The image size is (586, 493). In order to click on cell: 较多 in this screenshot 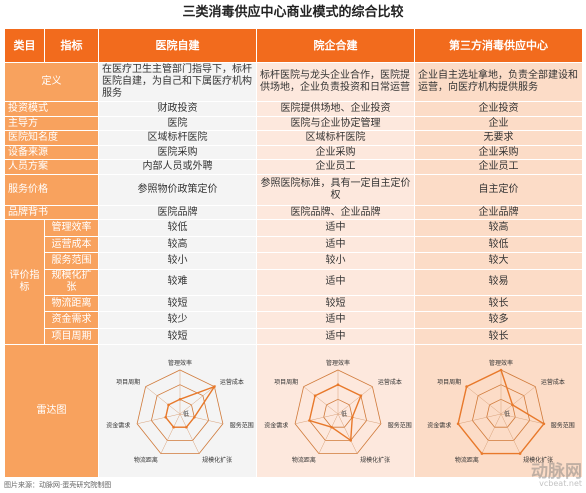, I will do `click(498, 320)`.